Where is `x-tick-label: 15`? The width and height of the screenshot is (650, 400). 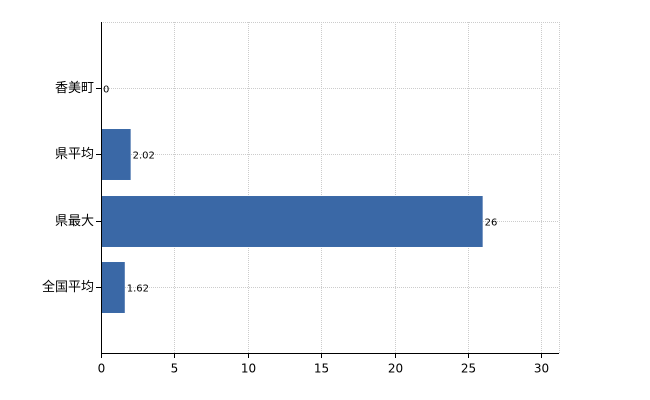
x-tick-label: 15 is located at coordinates (321, 369).